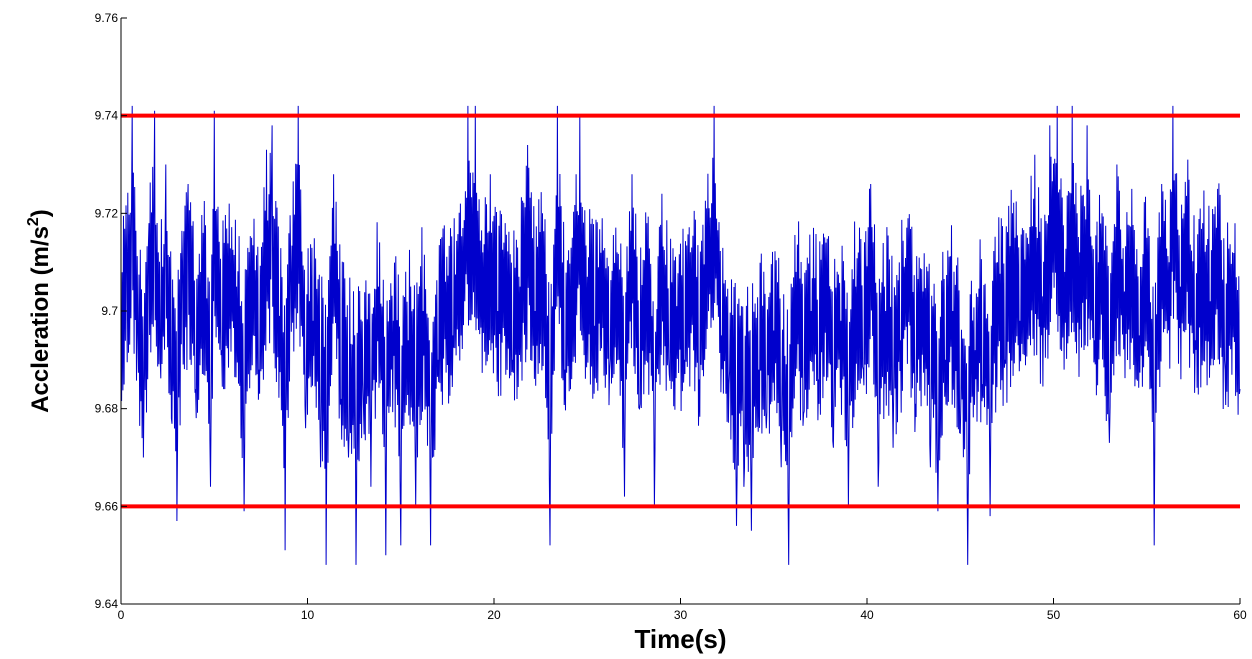 The width and height of the screenshot is (1252, 659). I want to click on x-tick-label: 40, so click(867, 615).